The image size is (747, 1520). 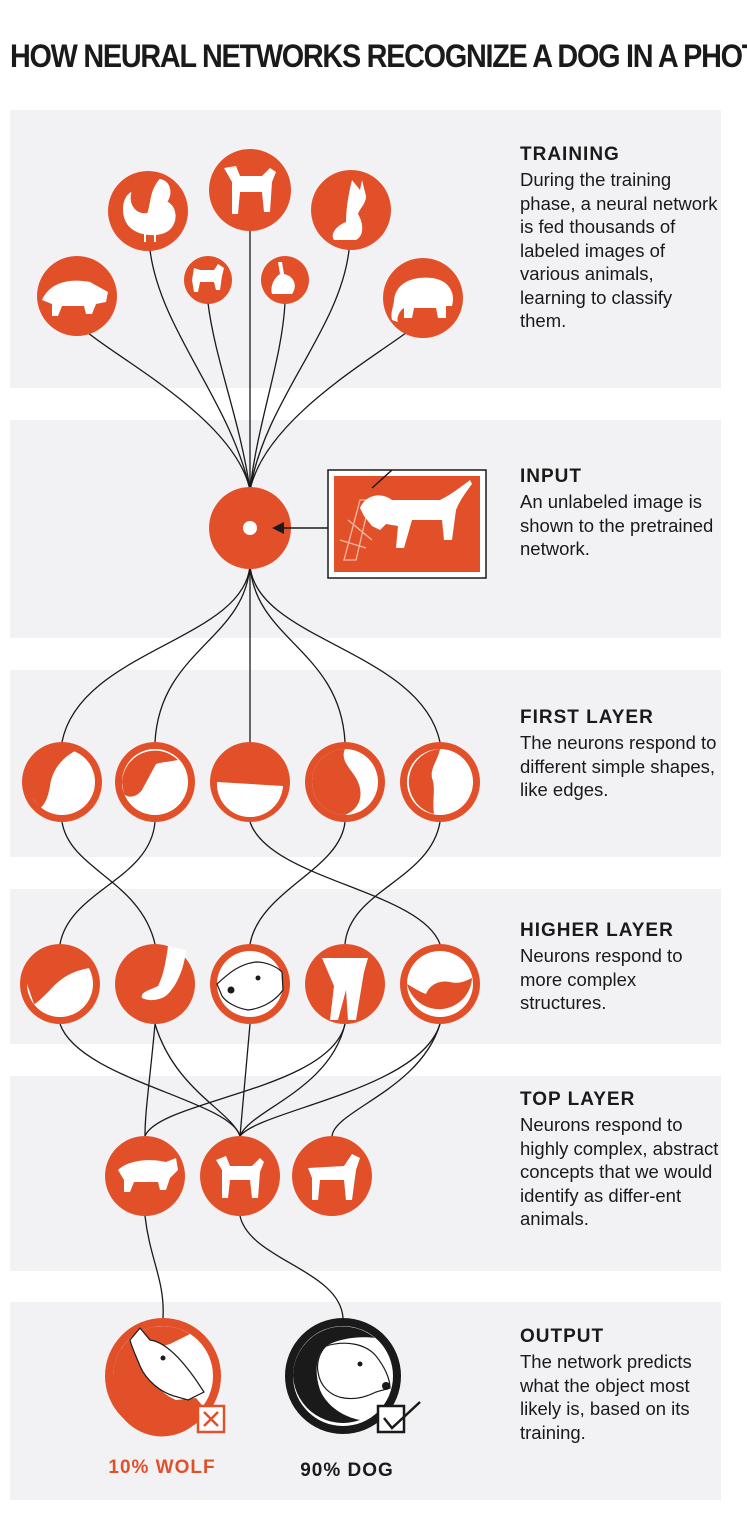 What do you see at coordinates (162, 1467) in the screenshot?
I see `wolf-percentage-label: 10% WOLF` at bounding box center [162, 1467].